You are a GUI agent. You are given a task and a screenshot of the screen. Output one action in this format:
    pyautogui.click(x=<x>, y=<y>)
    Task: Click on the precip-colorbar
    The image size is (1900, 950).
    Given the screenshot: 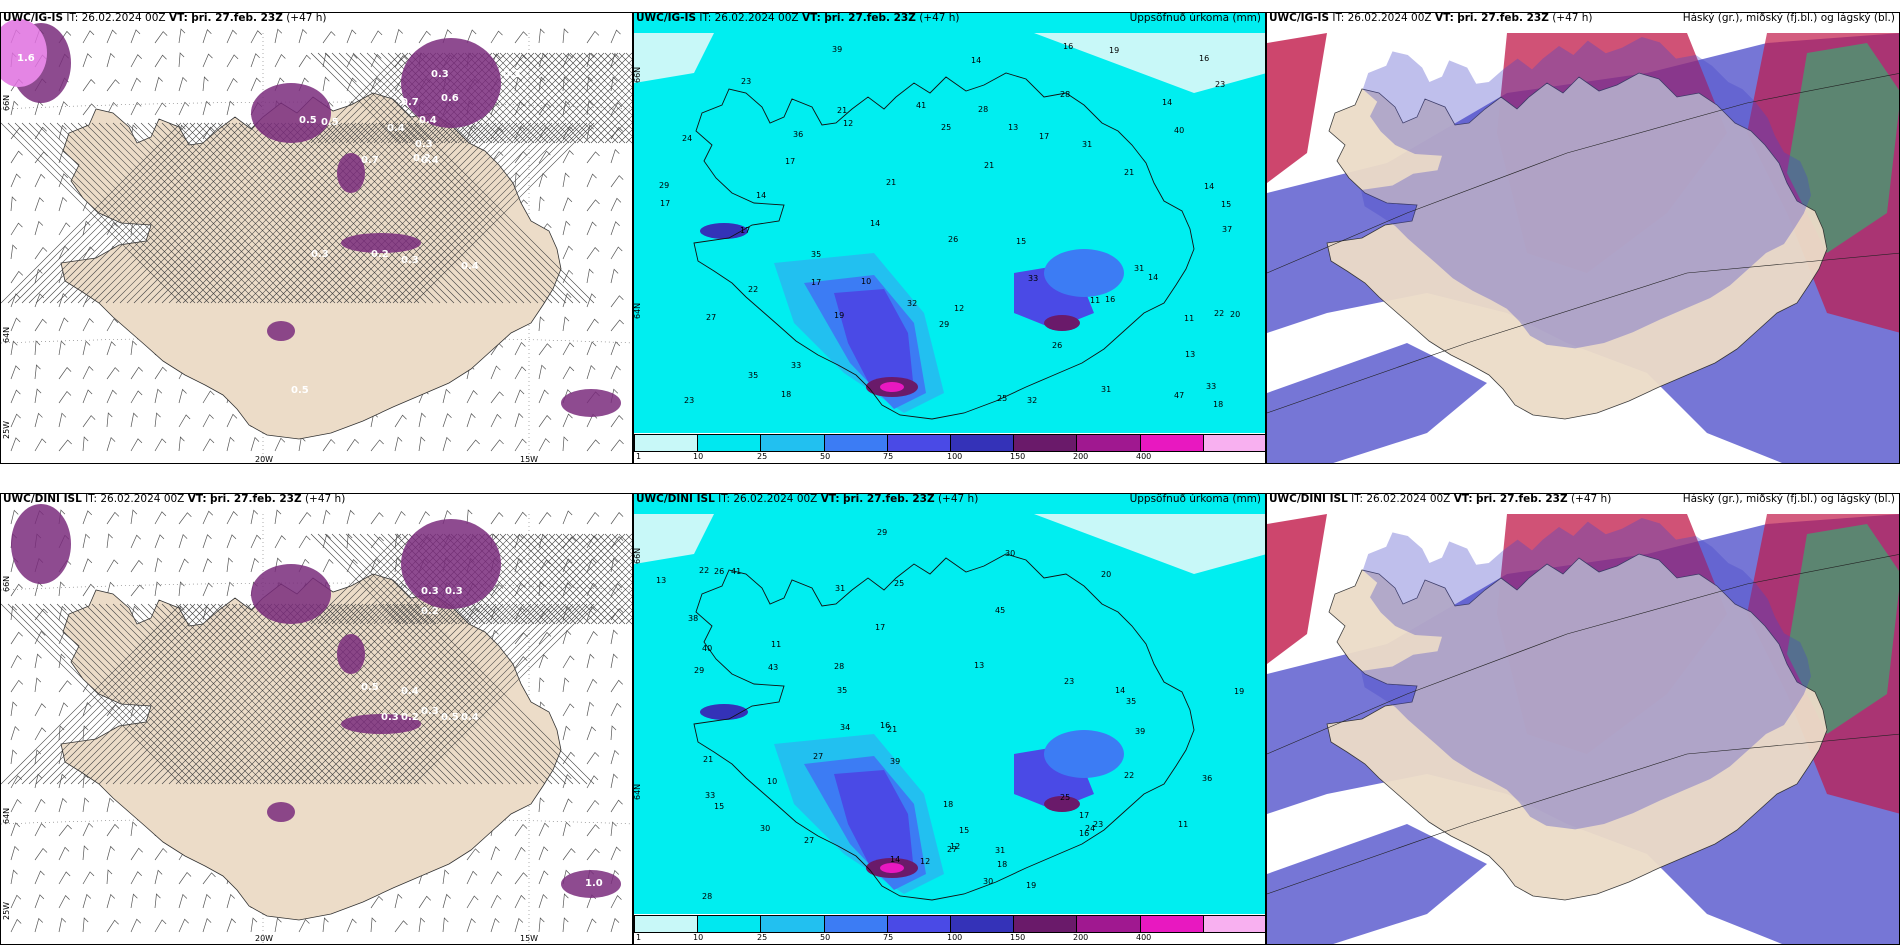 What is the action you would take?
    pyautogui.click(x=949, y=443)
    